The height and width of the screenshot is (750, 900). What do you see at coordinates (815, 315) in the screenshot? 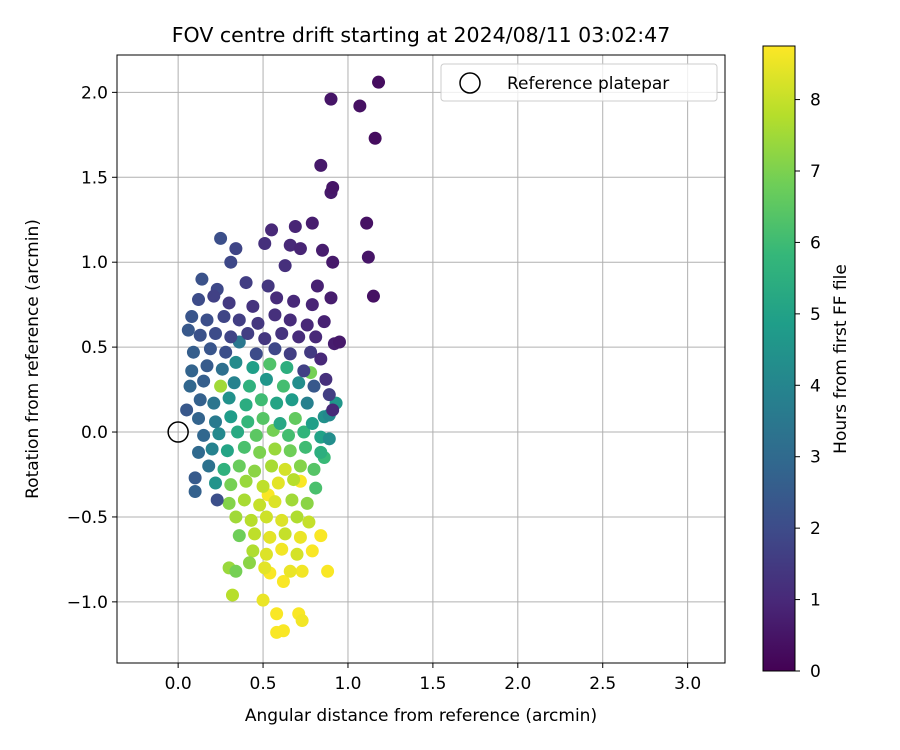
I see `colorbar-tick-label: 5` at bounding box center [815, 315].